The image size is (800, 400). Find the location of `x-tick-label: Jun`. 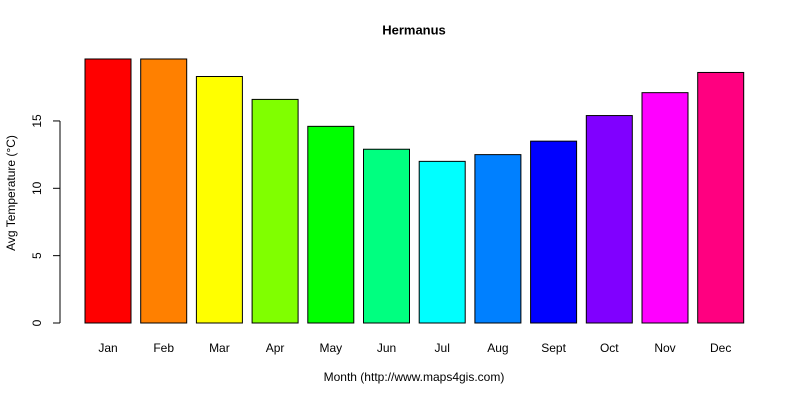

x-tick-label: Jun is located at coordinates (386, 348).